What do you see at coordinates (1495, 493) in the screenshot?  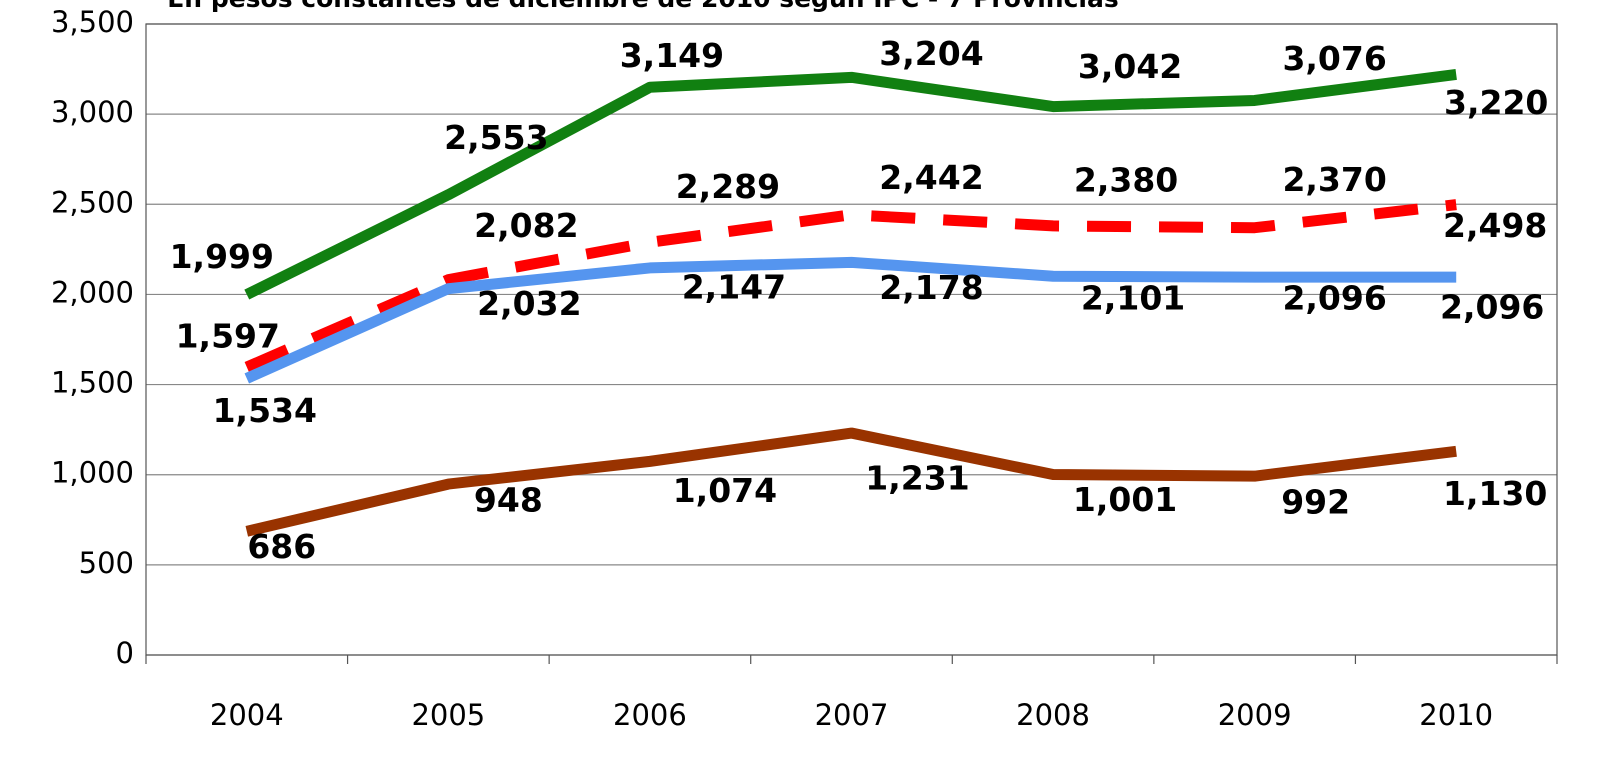 I see `data-label: 1,130` at bounding box center [1495, 493].